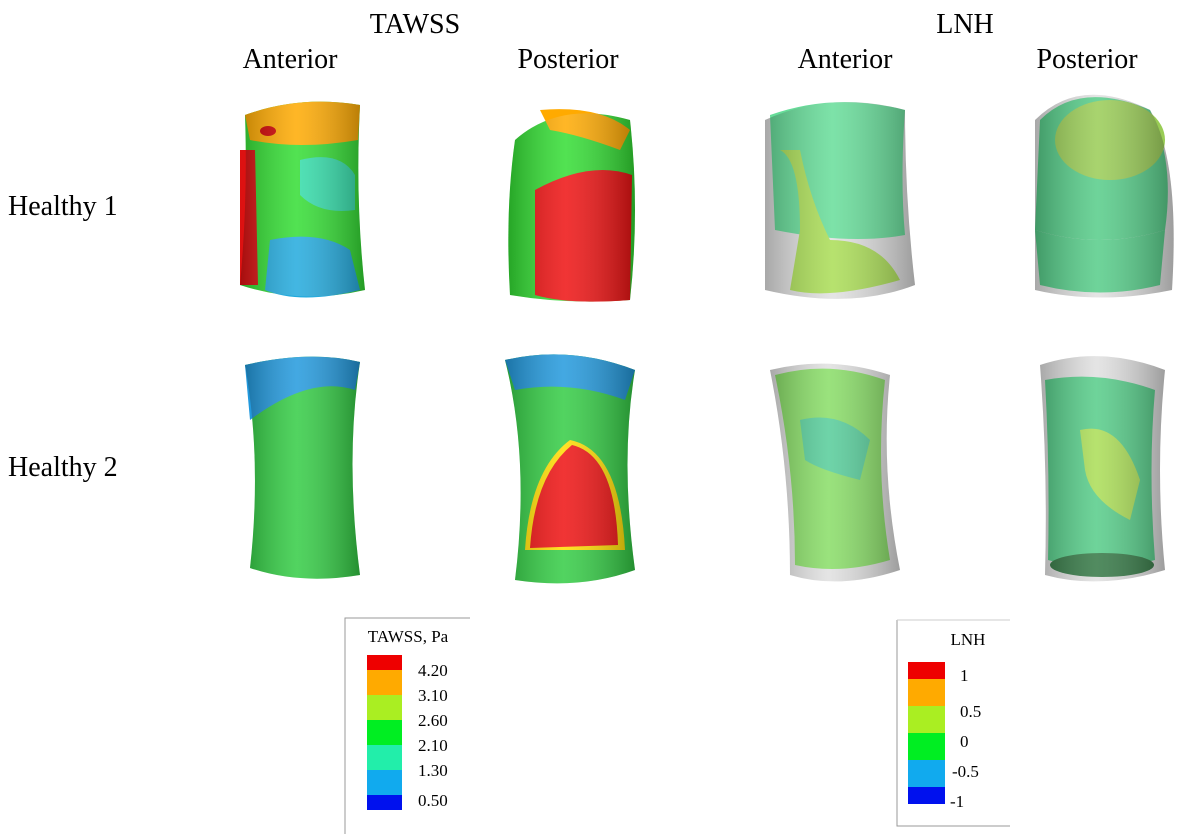 This screenshot has height=834, width=1177. What do you see at coordinates (407, 725) in the screenshot?
I see `legend: TAWSS, Pa 4.20 3.10 2.60 2.10 1.30 0.50` at bounding box center [407, 725].